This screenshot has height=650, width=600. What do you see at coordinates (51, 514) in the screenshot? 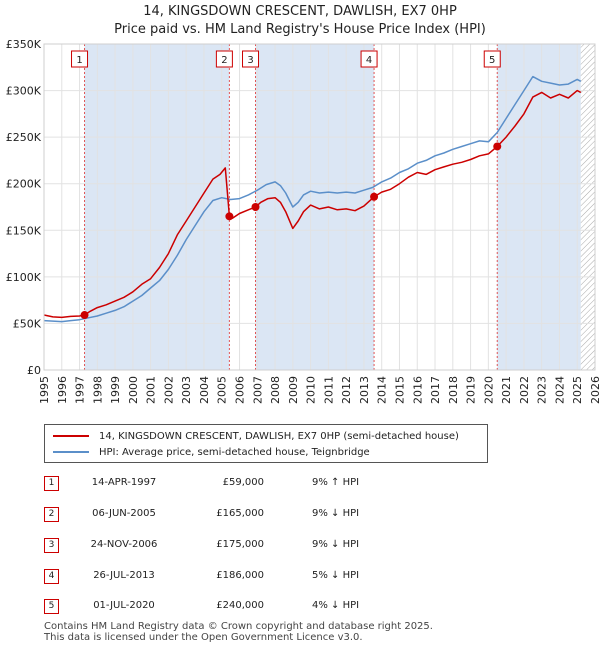
I see `transaction-number: 2` at bounding box center [51, 514].